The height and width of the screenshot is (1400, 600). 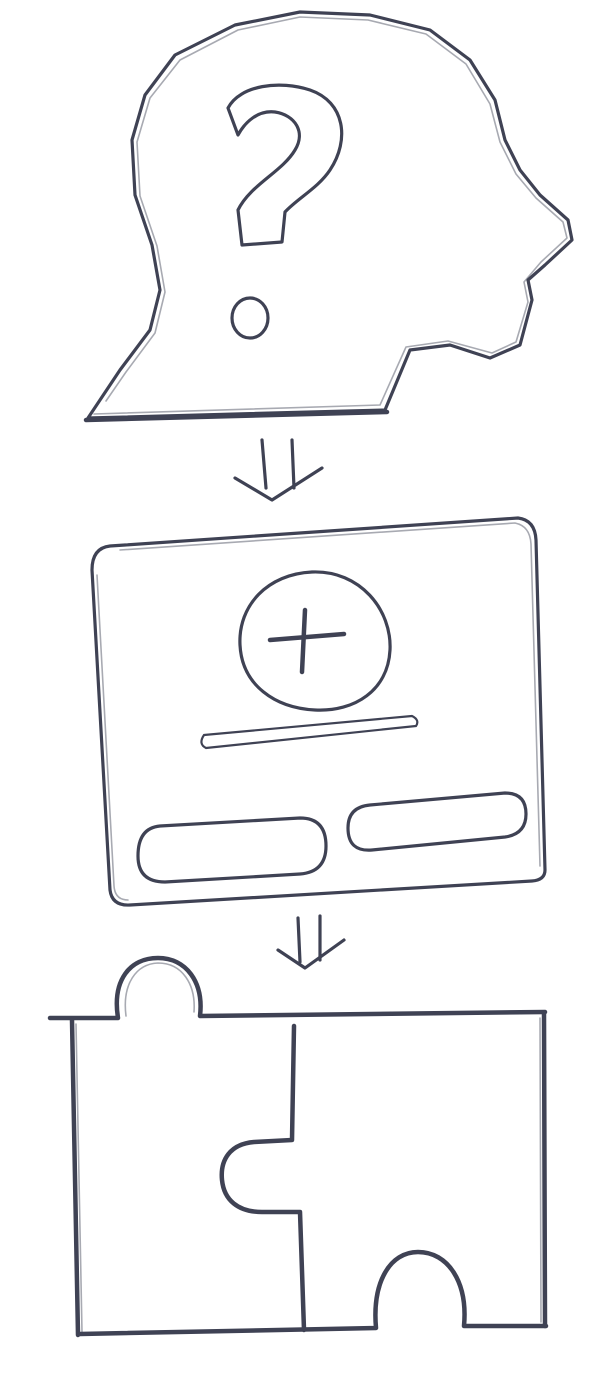 I want to click on puzzle-bottom-edge, so click(x=313, y=1293).